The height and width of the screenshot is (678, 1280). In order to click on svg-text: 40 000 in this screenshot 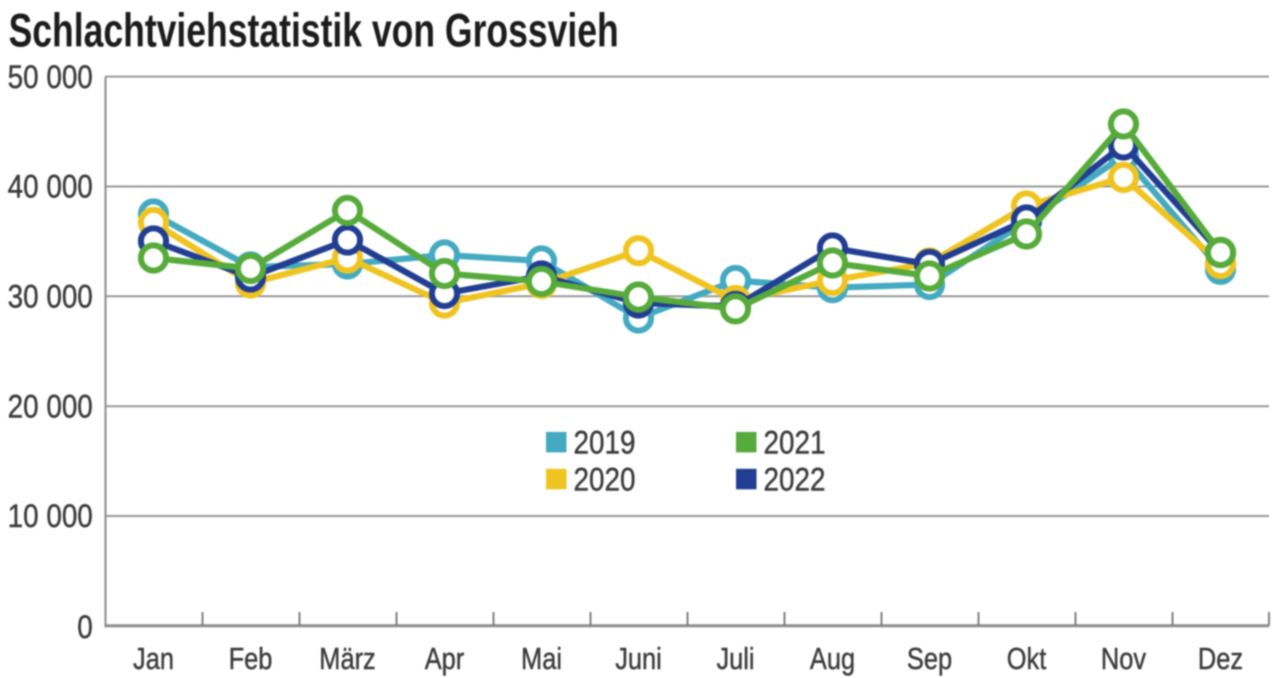, I will do `click(50, 187)`.